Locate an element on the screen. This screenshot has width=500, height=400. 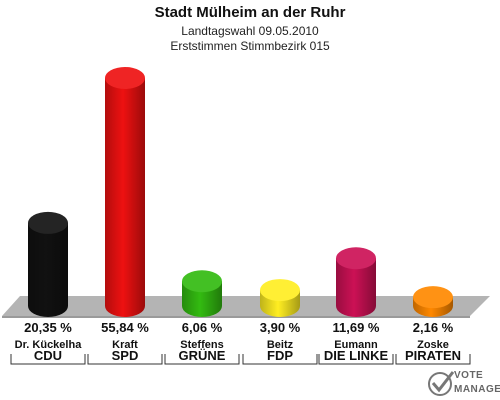
bar-gr-ne is located at coordinates (202, 293).